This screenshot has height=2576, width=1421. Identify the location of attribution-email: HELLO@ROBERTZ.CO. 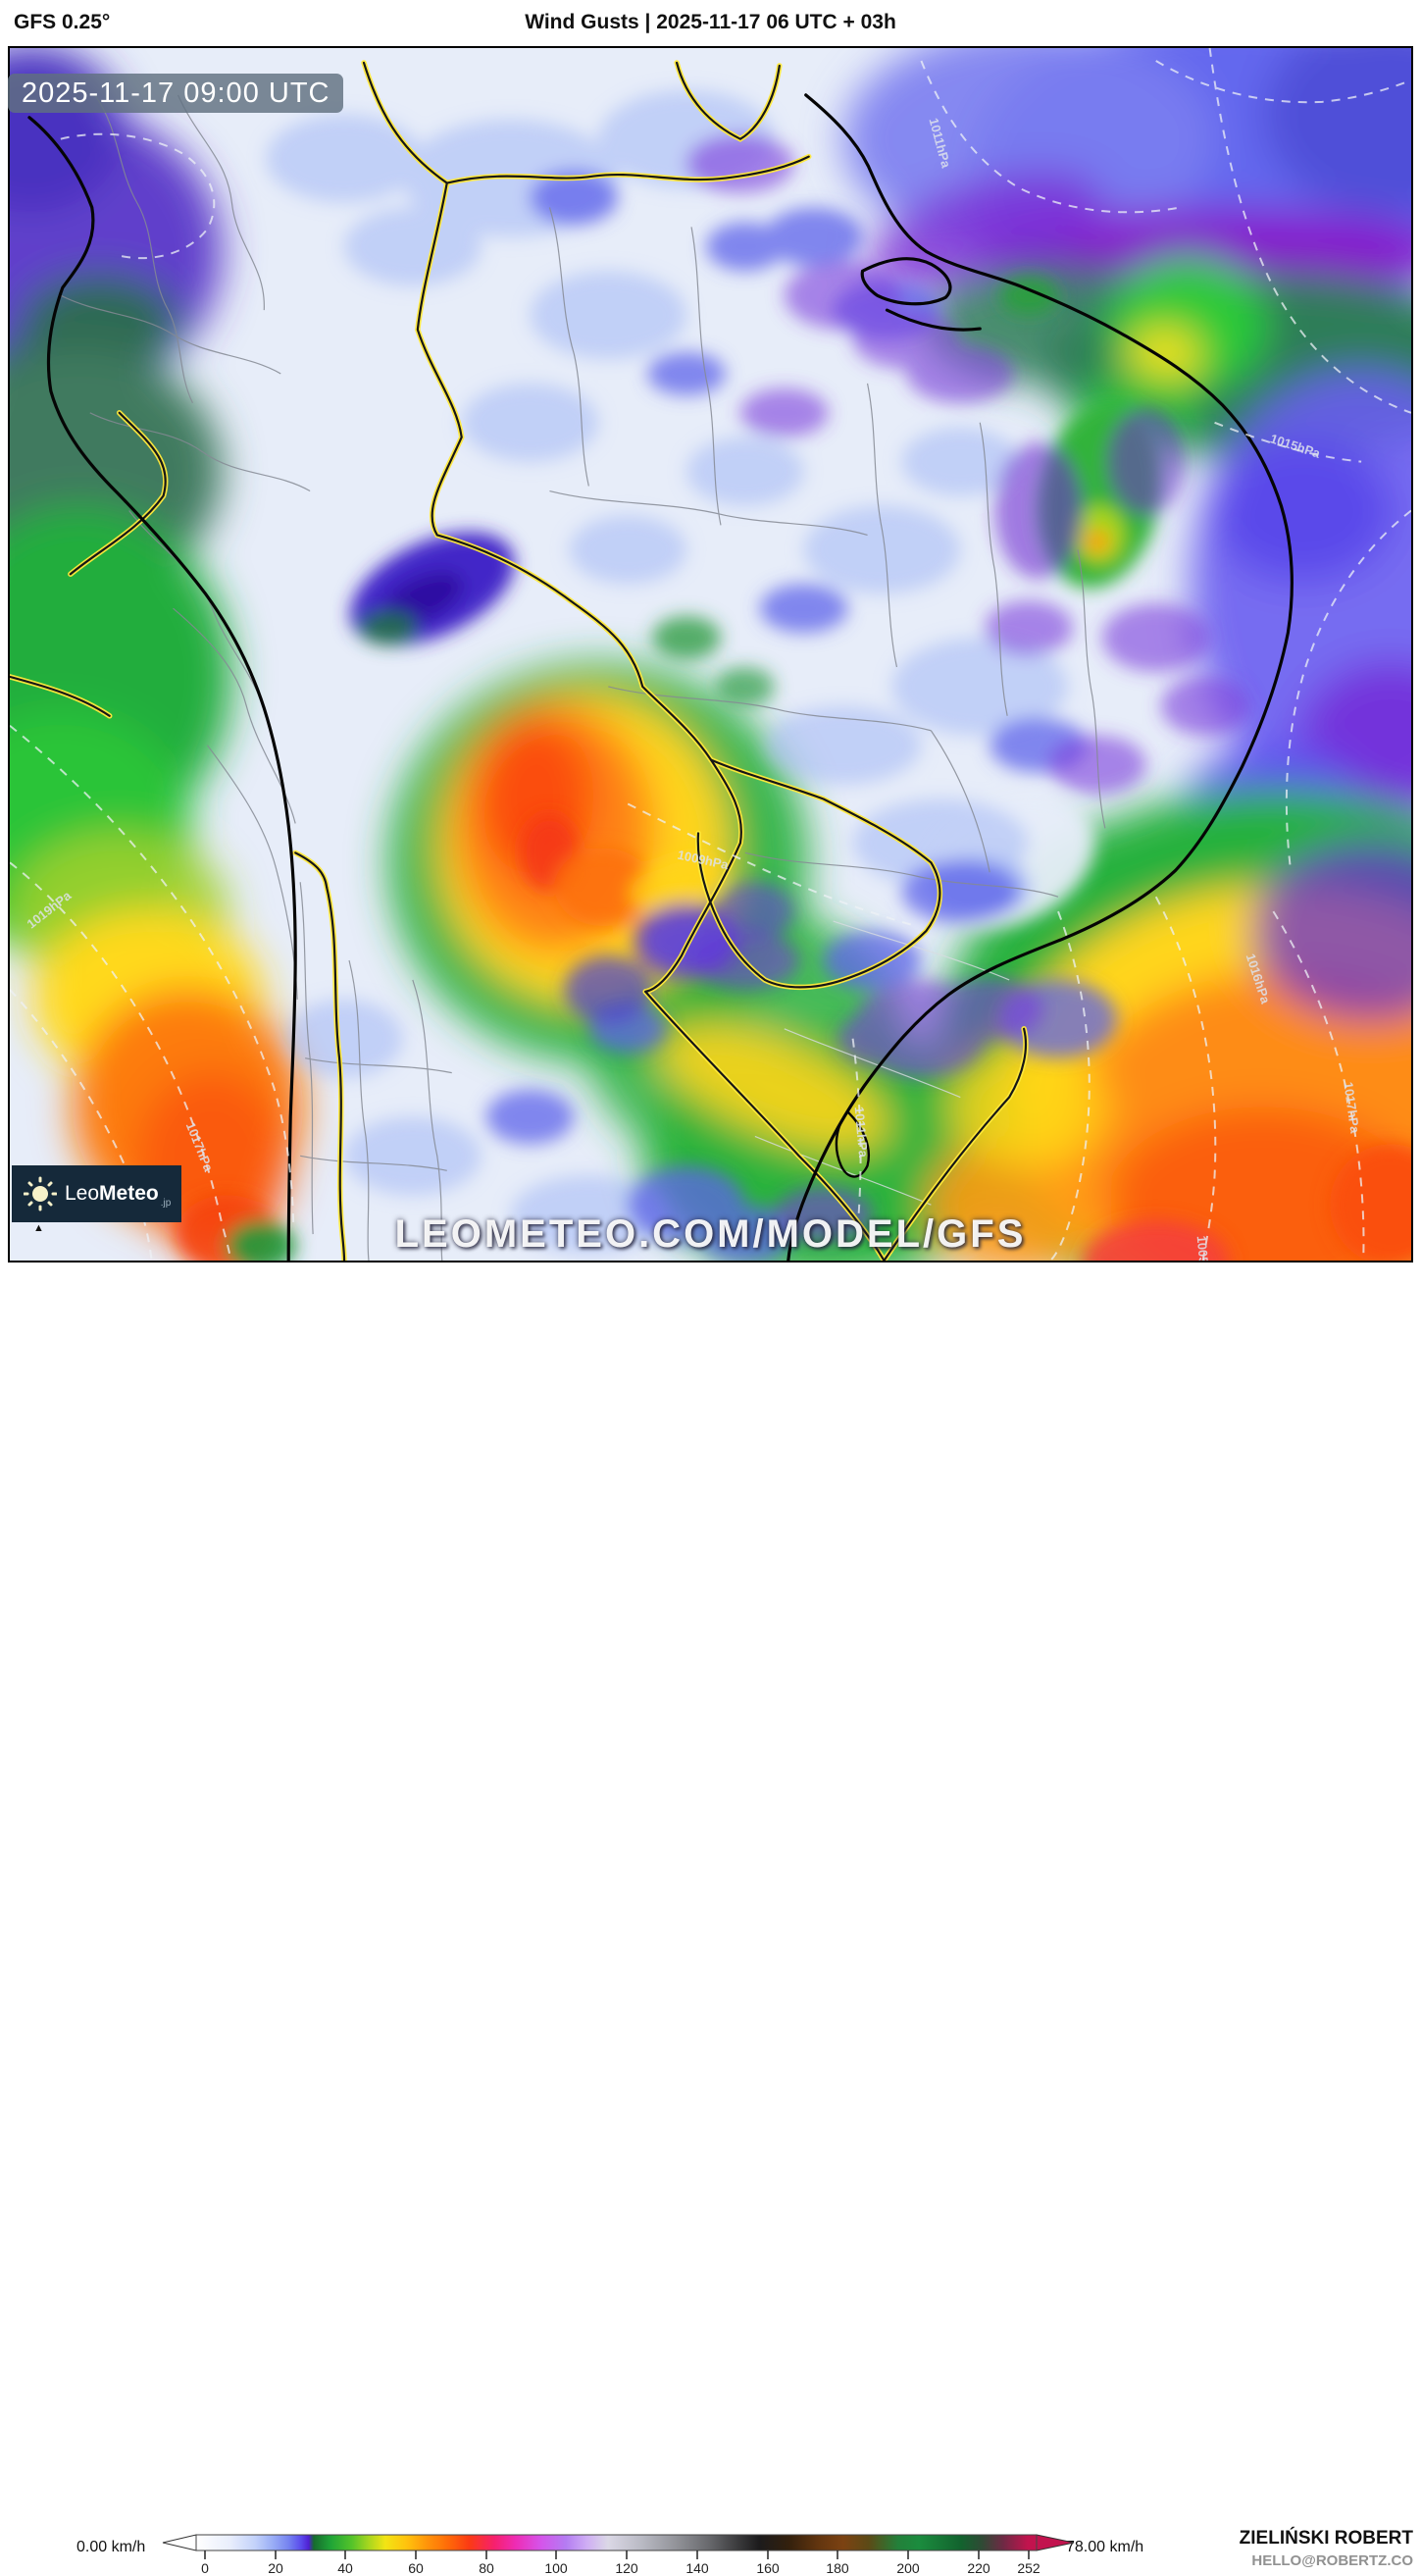
(1332, 2560).